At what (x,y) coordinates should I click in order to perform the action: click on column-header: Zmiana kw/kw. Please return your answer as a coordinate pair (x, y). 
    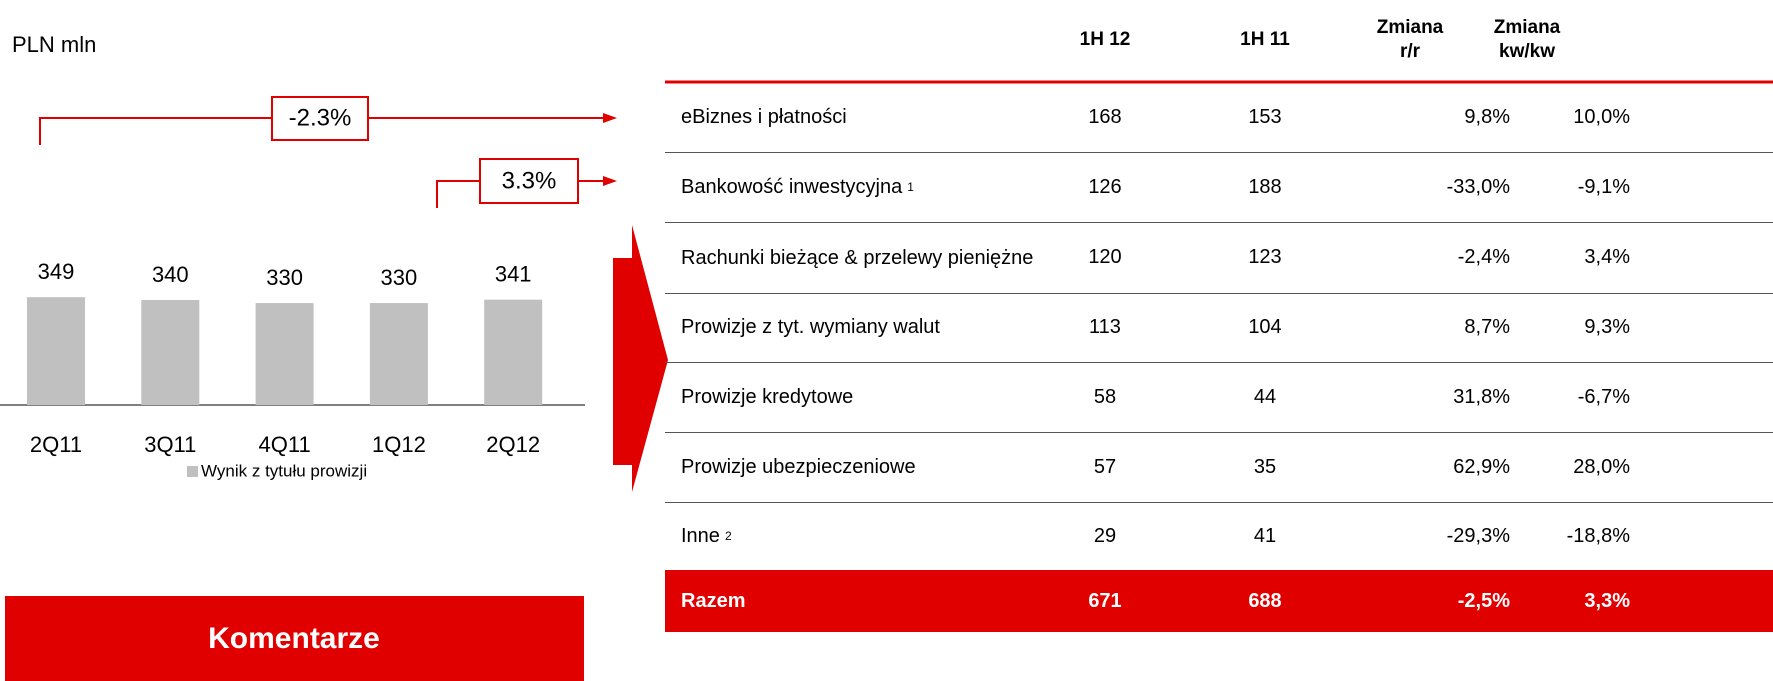
    Looking at the image, I should click on (1527, 39).